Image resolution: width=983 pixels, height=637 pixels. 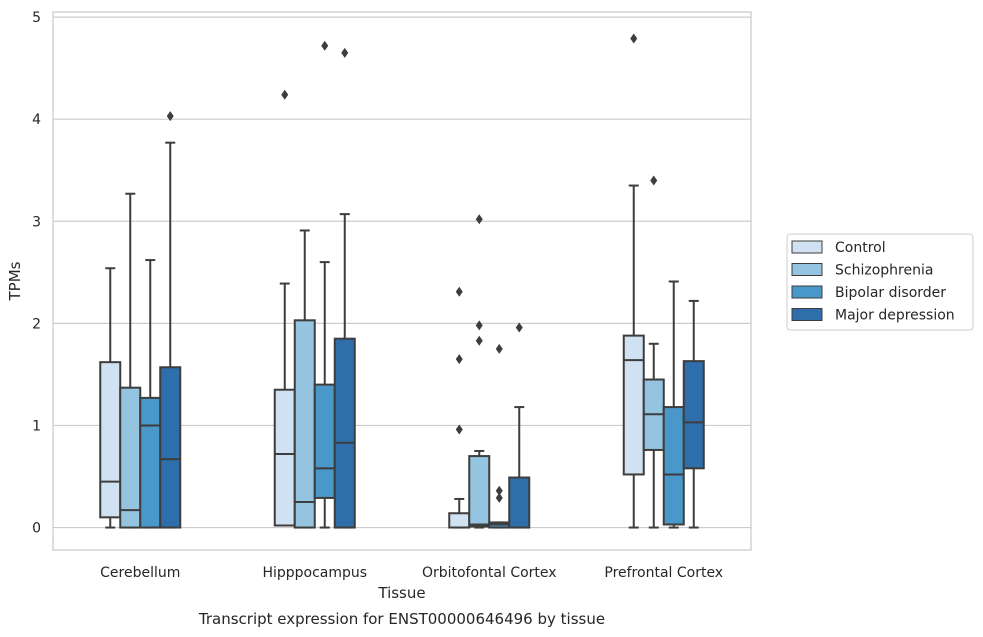 I want to click on x-axis-label: Tissue, so click(x=401, y=593).